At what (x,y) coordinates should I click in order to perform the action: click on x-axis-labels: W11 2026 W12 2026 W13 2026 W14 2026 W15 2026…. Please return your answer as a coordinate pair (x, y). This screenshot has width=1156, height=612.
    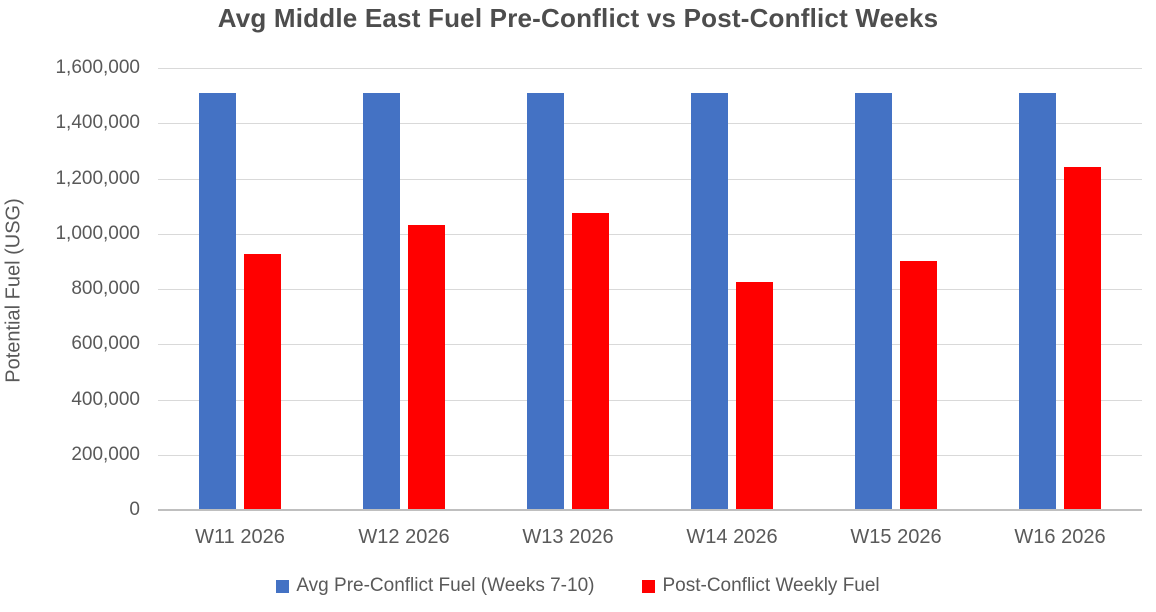
    Looking at the image, I should click on (650, 537).